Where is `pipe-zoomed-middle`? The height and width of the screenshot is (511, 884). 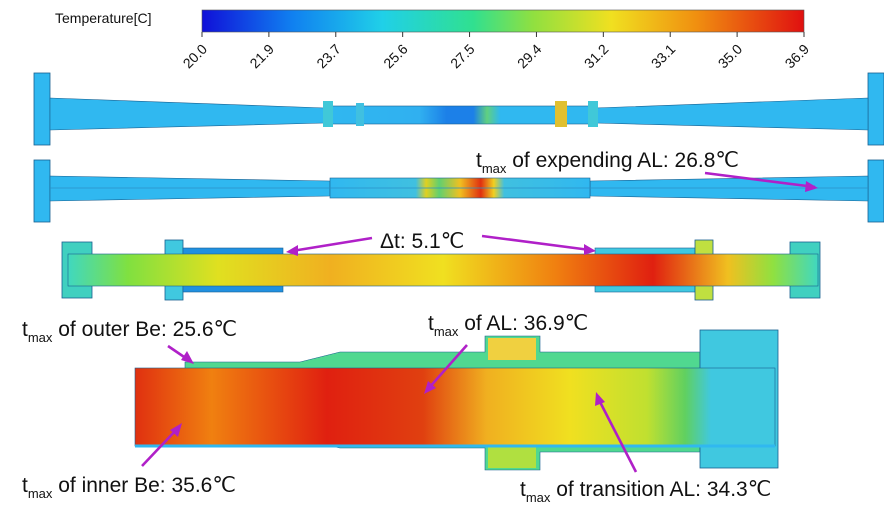
pipe-zoomed-middle is located at coordinates (441, 270).